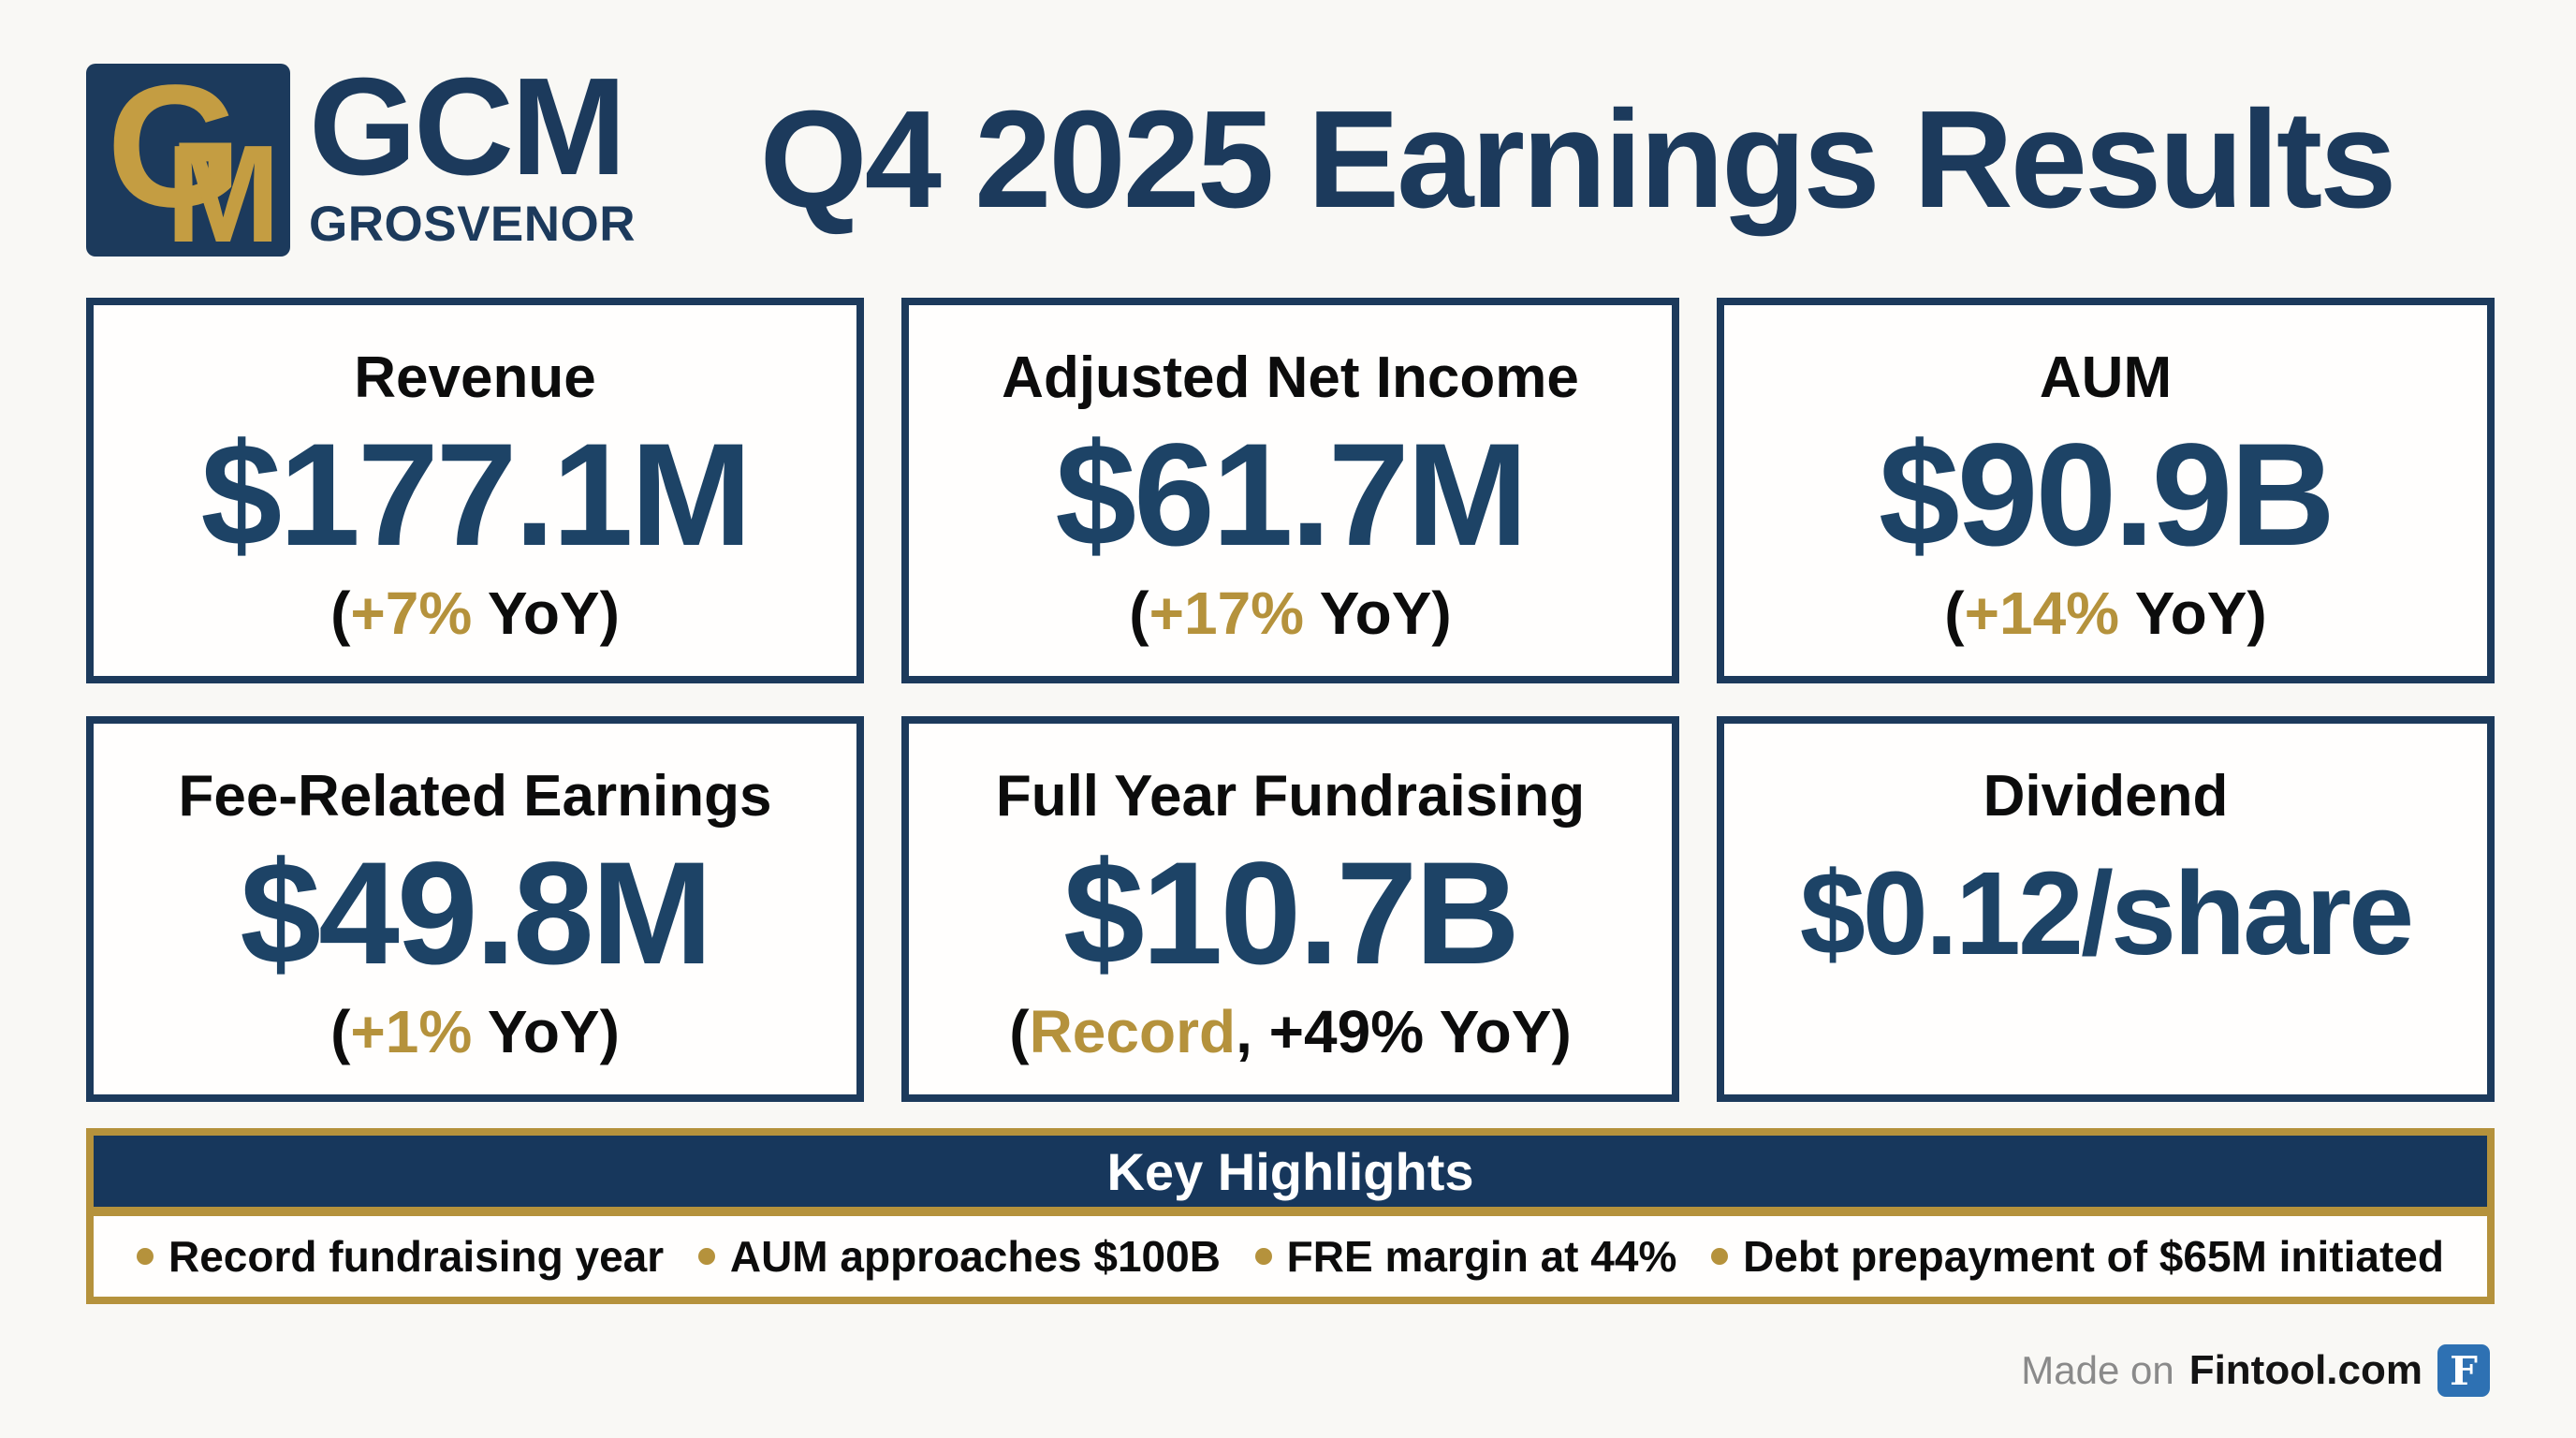  Describe the element at coordinates (975, 1256) in the screenshot. I see `highlight-text: AUM approaches $100B` at that location.